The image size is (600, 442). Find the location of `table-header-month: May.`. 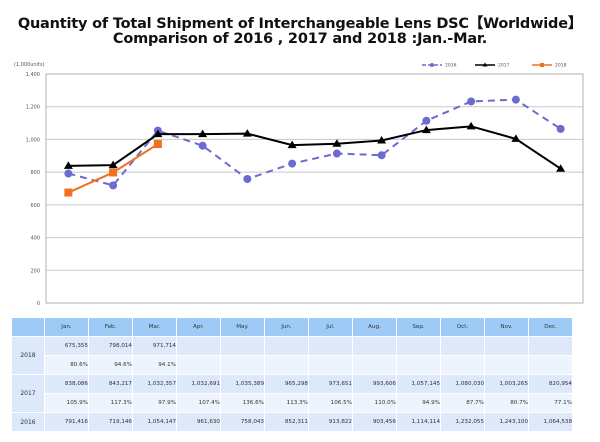

table-header-month: May. is located at coordinates (242, 327).